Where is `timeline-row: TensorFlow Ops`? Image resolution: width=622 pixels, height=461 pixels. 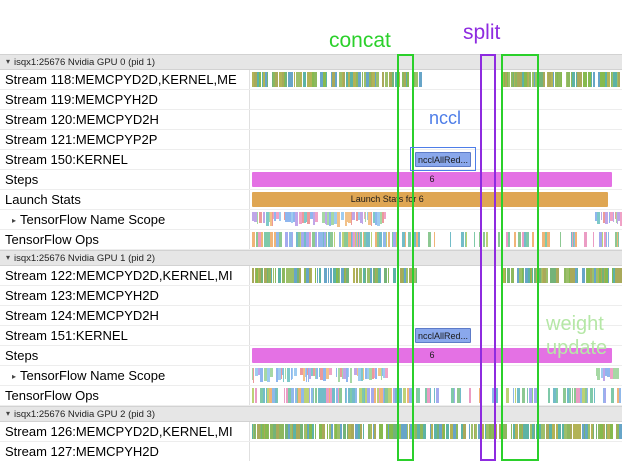
timeline-row: TensorFlow Ops is located at coordinates (311, 396).